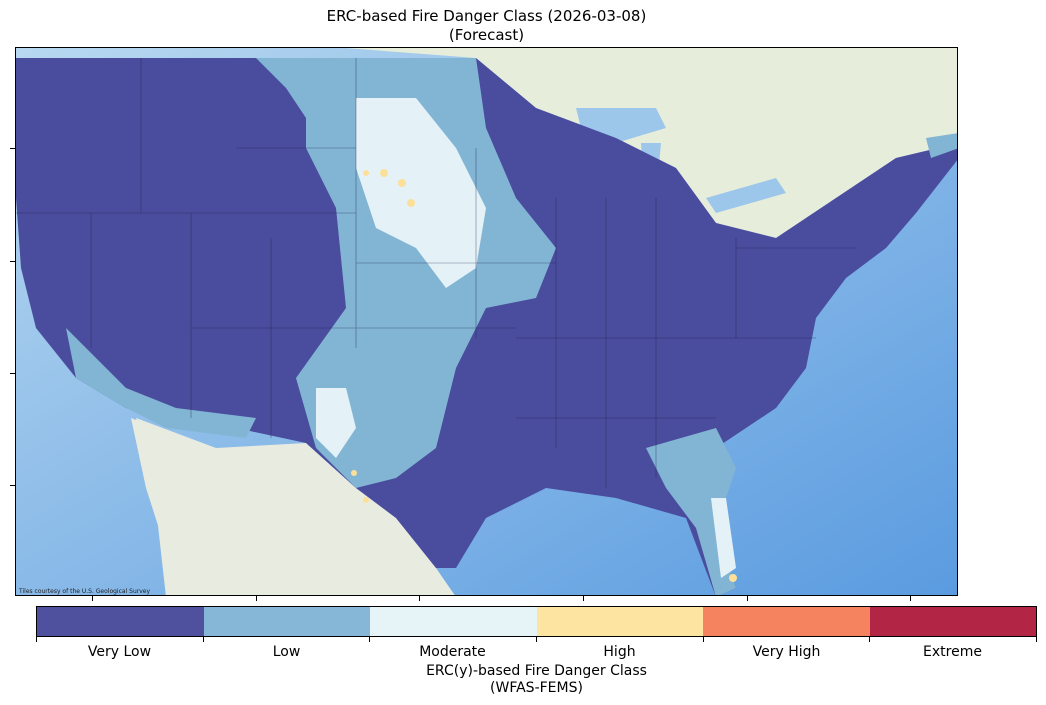 The height and width of the screenshot is (705, 1046). I want to click on danger-low-maine, so click(941, 145).